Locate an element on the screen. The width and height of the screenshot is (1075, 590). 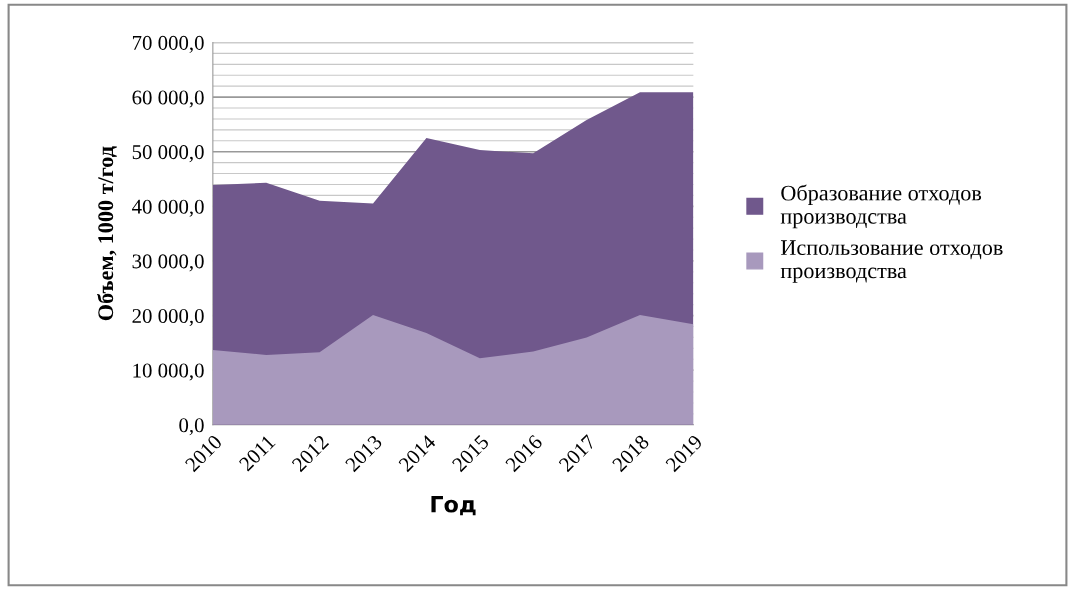
y-tick-label: 40 000,0 is located at coordinates (168, 208).